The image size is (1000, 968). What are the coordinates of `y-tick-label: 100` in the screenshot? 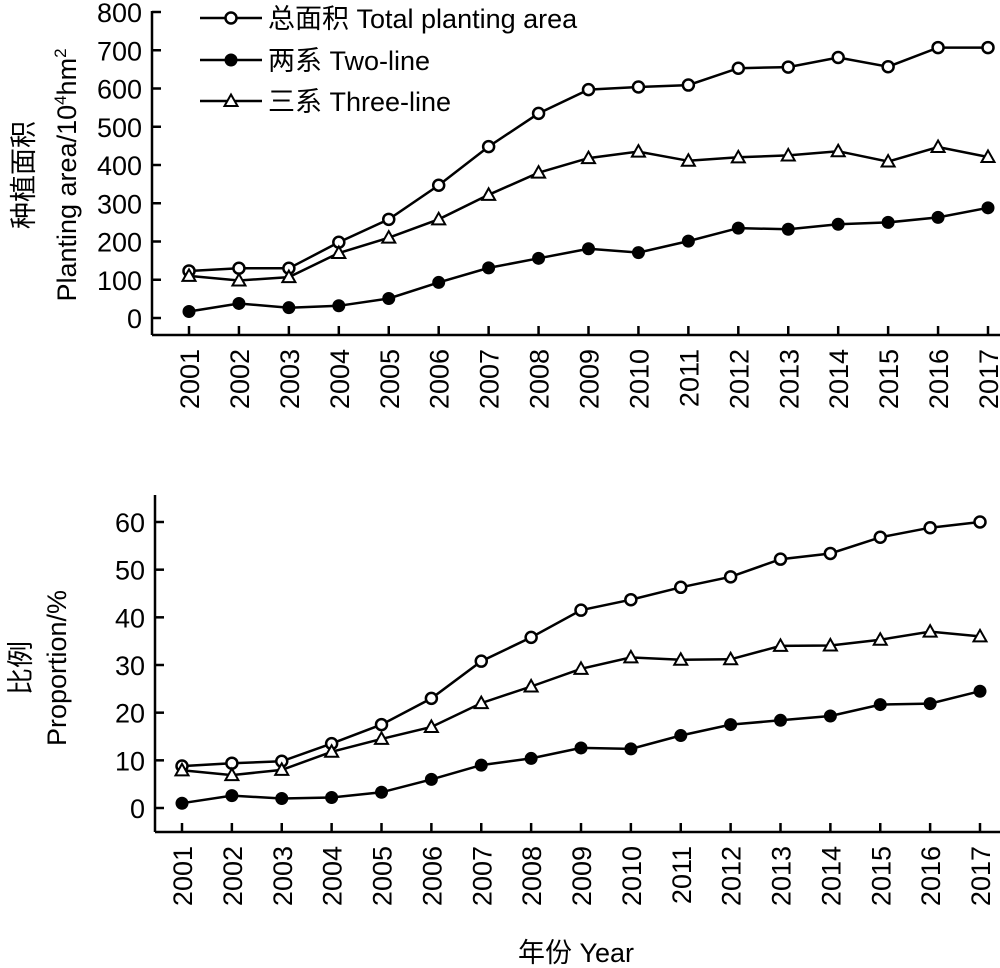 It's located at (119, 281).